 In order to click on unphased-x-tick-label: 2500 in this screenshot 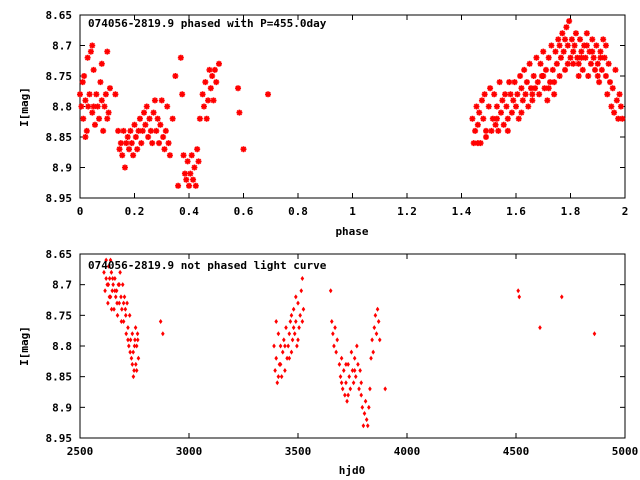, I will do `click(80, 451)`.